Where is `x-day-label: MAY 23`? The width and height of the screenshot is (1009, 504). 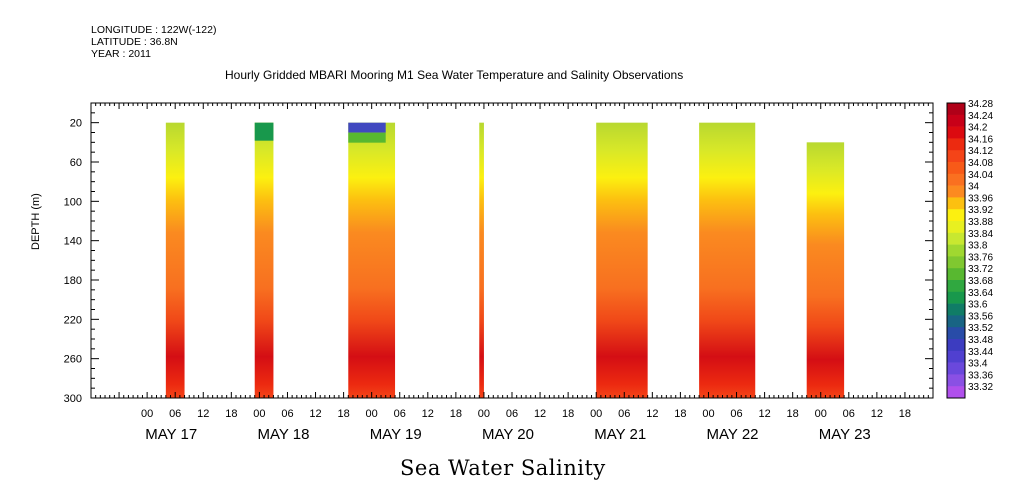 x-day-label: MAY 23 is located at coordinates (845, 434).